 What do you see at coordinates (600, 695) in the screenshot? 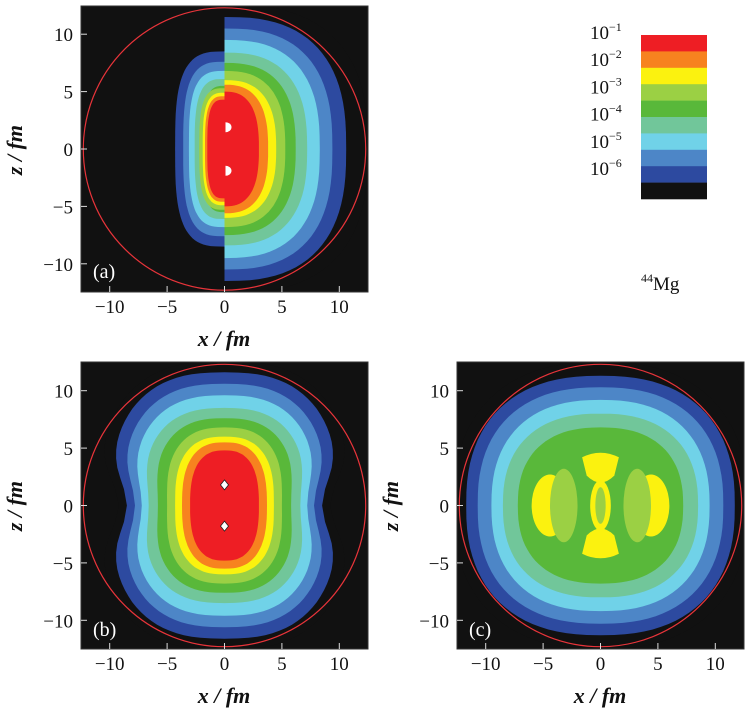
I see `panel-c-xlabel: x / fm` at bounding box center [600, 695].